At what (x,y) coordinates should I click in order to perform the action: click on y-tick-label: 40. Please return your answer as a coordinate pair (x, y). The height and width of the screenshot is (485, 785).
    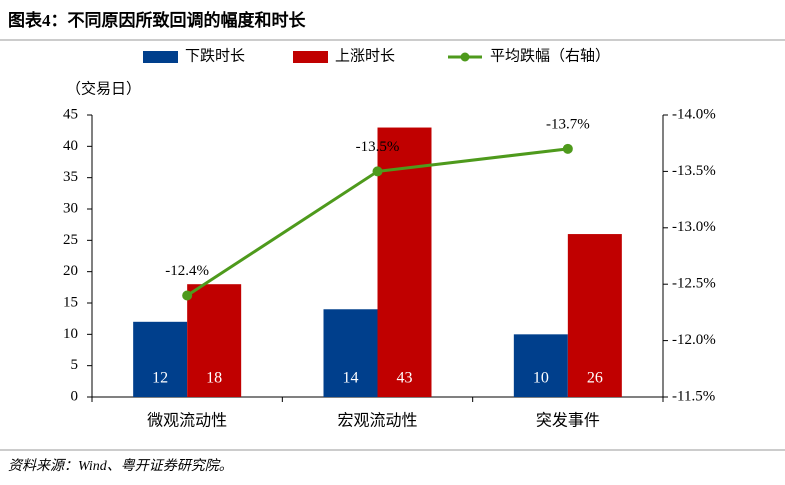
    Looking at the image, I should click on (70, 146).